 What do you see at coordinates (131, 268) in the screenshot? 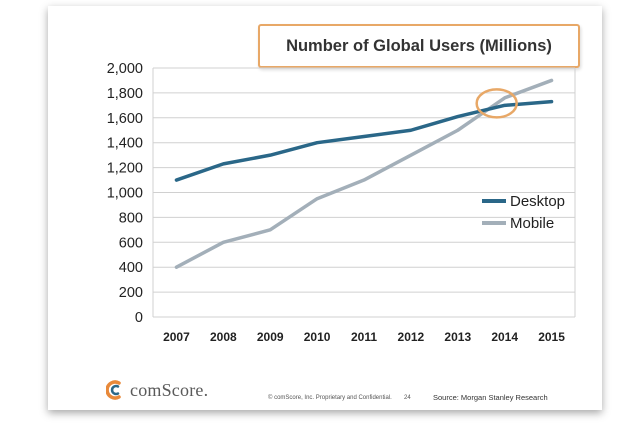
I see `y-tick-label: 400` at bounding box center [131, 268].